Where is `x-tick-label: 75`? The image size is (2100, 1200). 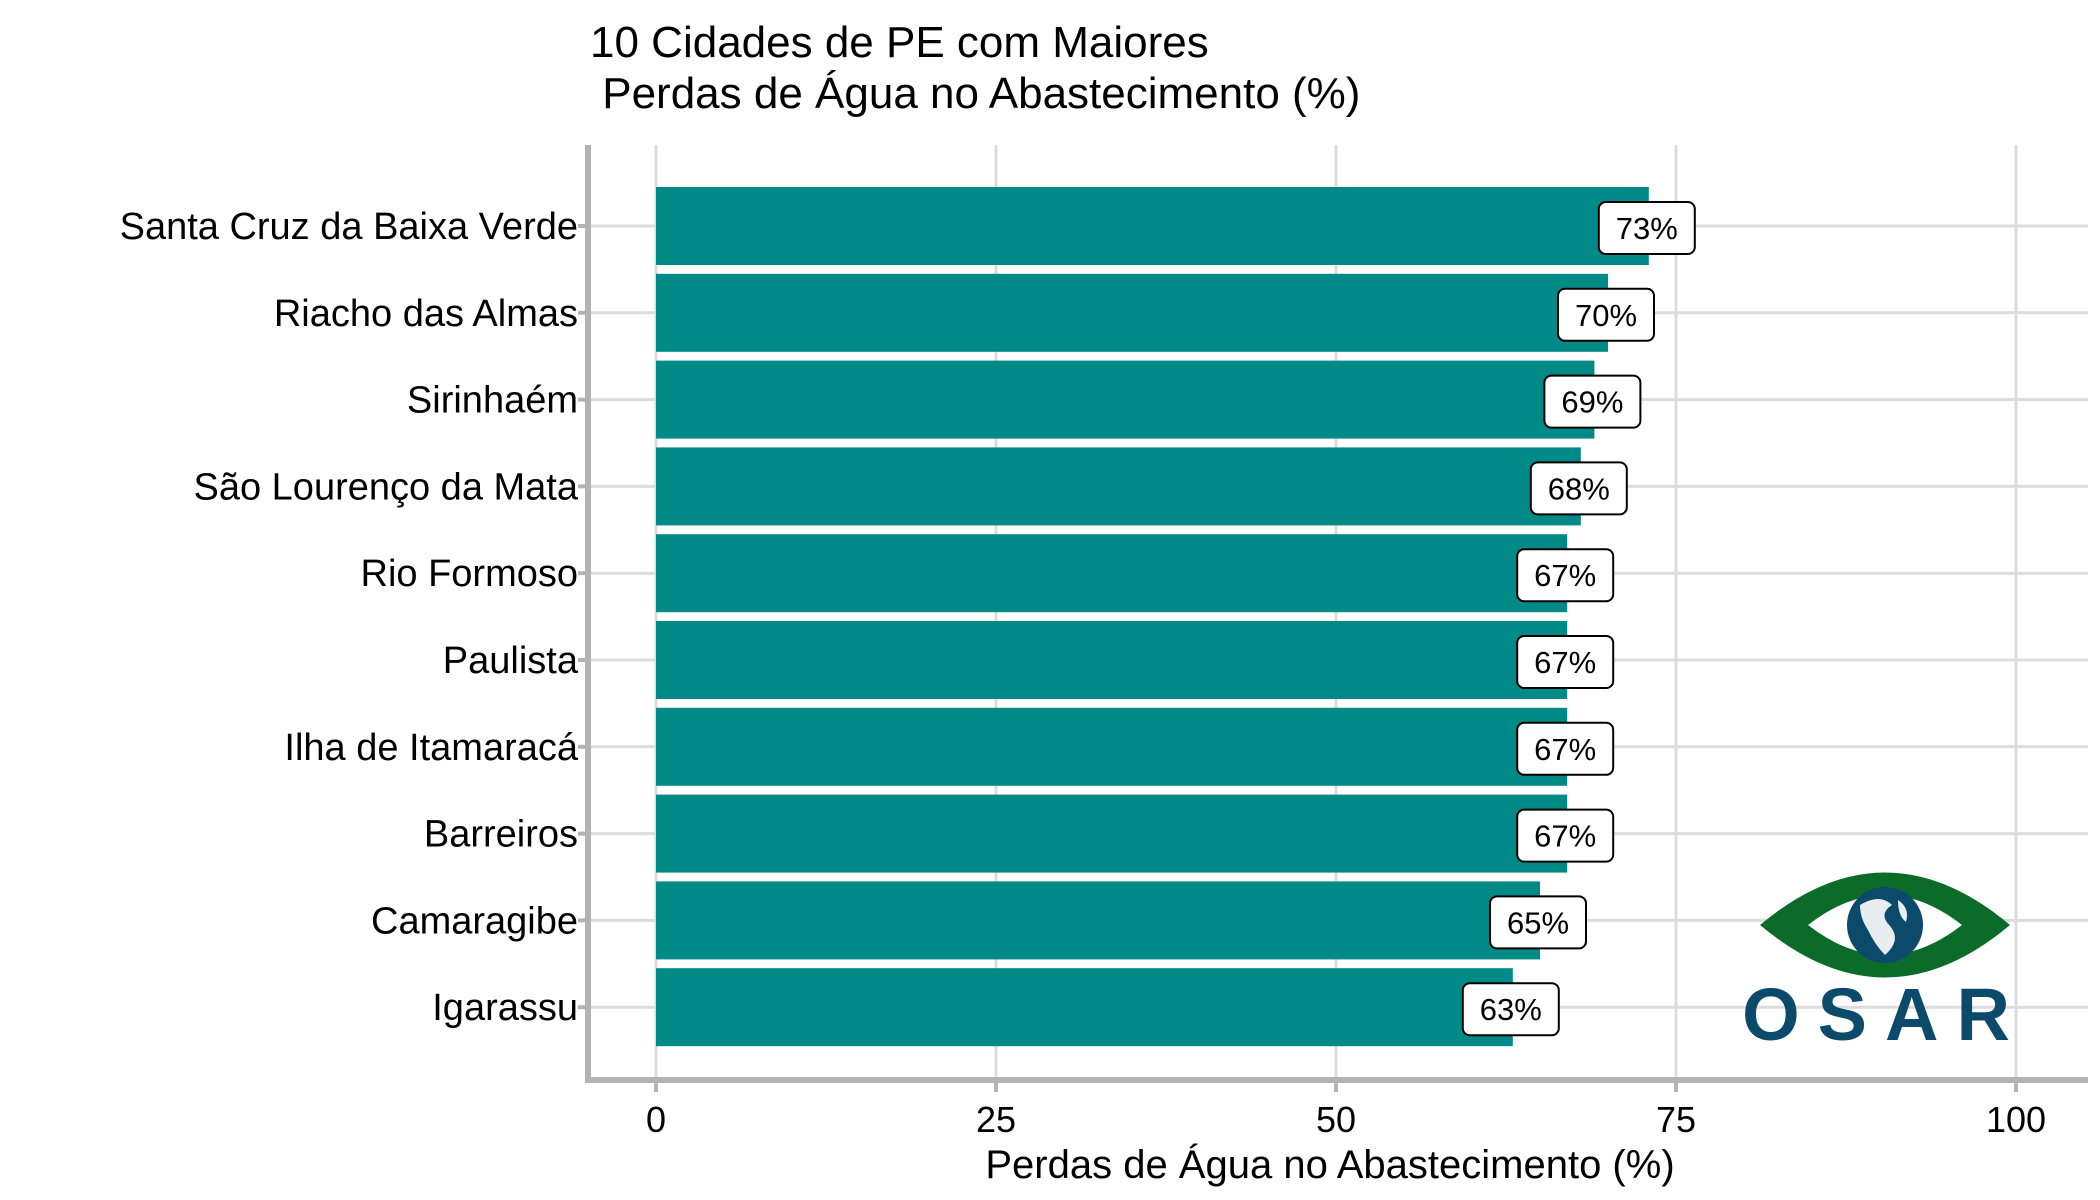
x-tick-label: 75 is located at coordinates (1676, 1119).